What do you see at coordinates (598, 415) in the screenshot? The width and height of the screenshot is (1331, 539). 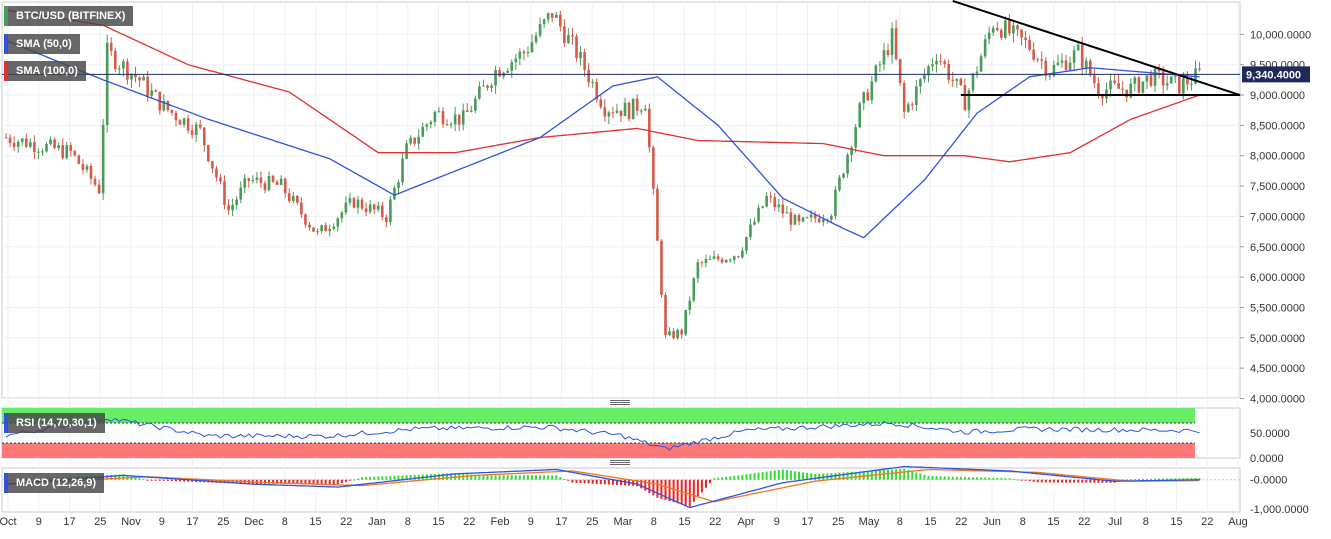 I see `rsi-overbought-band` at bounding box center [598, 415].